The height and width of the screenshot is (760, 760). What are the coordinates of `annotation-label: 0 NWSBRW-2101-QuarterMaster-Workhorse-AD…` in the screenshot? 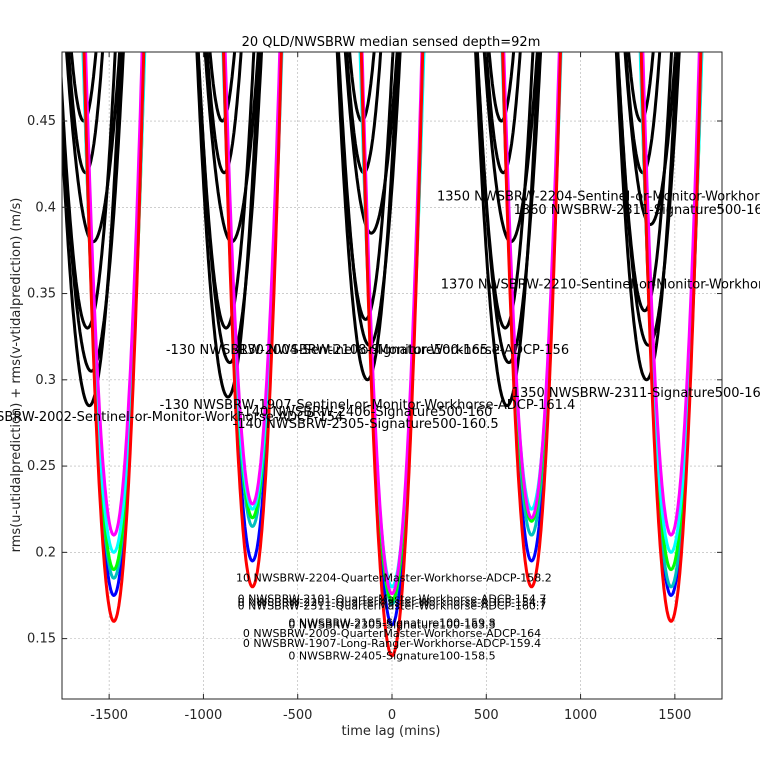 It's located at (392, 598).